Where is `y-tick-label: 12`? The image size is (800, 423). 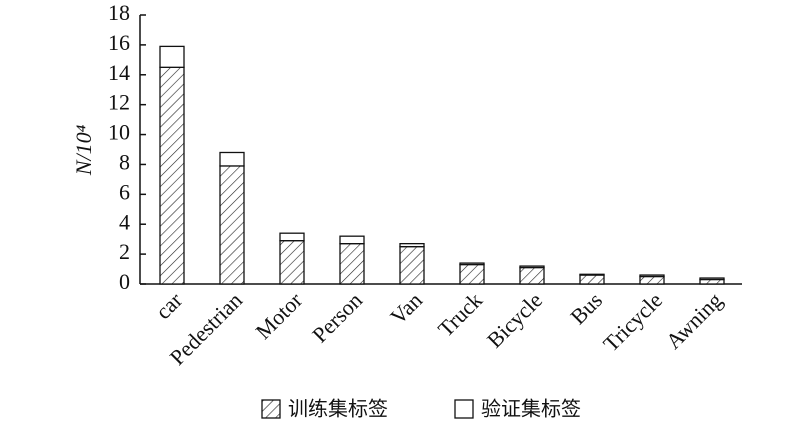
y-tick-label: 12 is located at coordinates (119, 102).